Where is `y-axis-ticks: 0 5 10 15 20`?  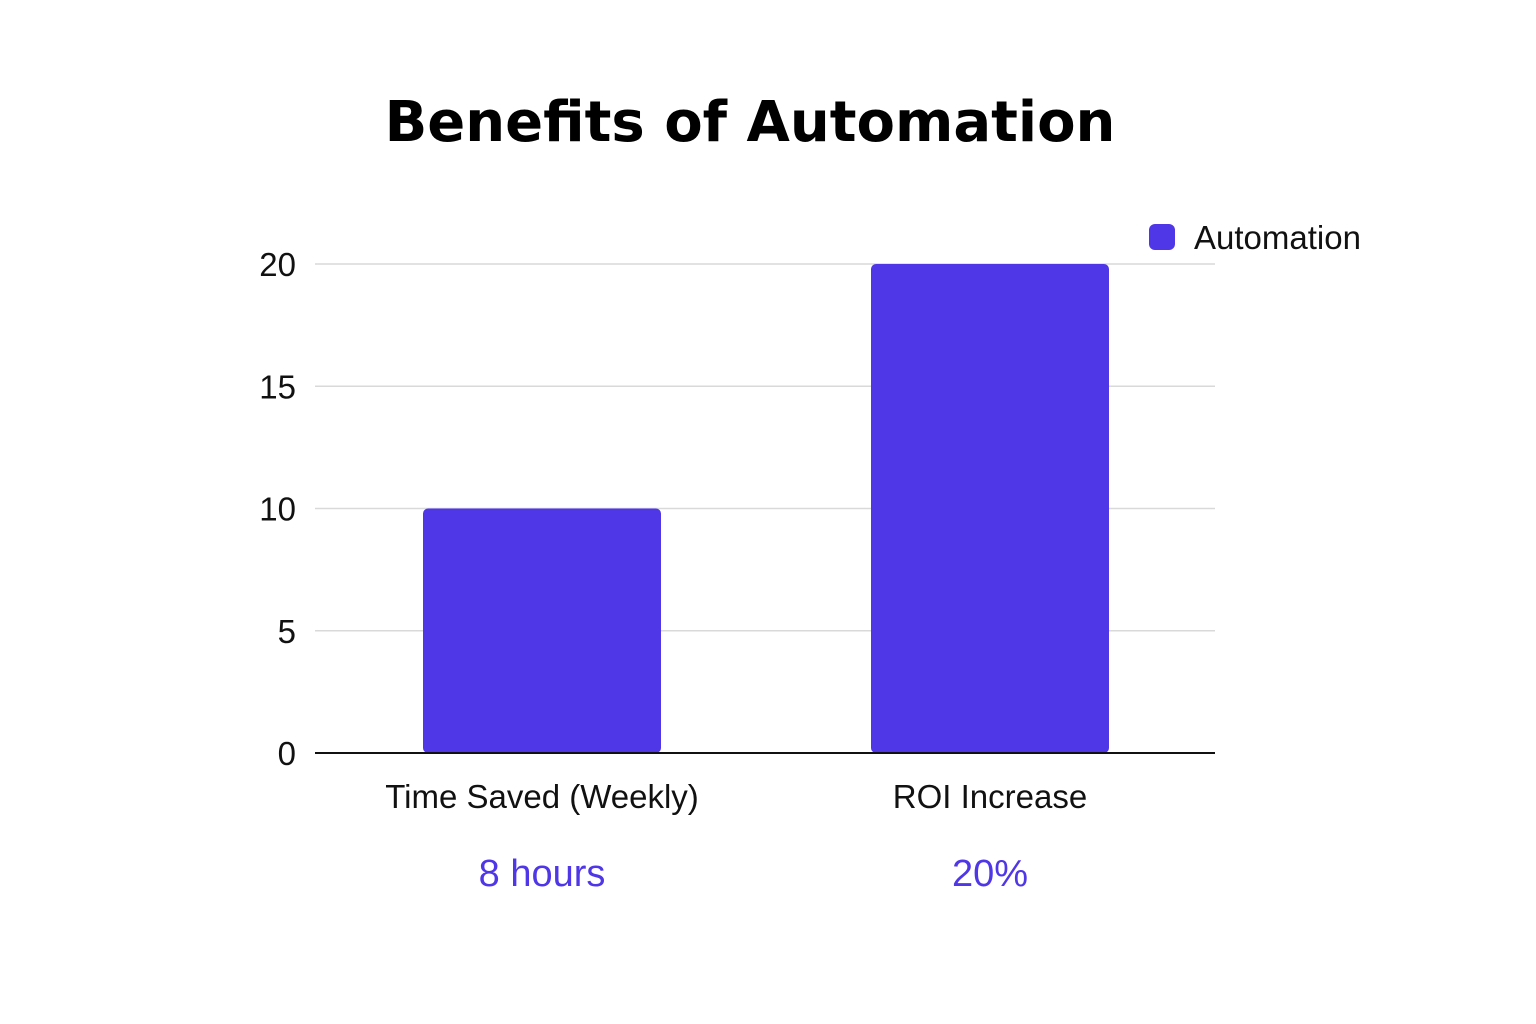 y-axis-ticks: 0 5 10 15 20 is located at coordinates (277, 509).